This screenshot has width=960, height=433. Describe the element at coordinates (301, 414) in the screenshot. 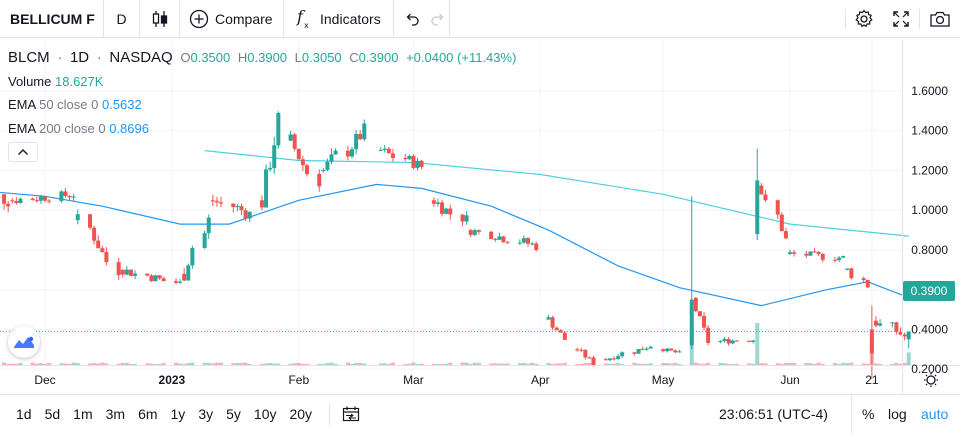

I see `range-button-20y: 20y` at that location.